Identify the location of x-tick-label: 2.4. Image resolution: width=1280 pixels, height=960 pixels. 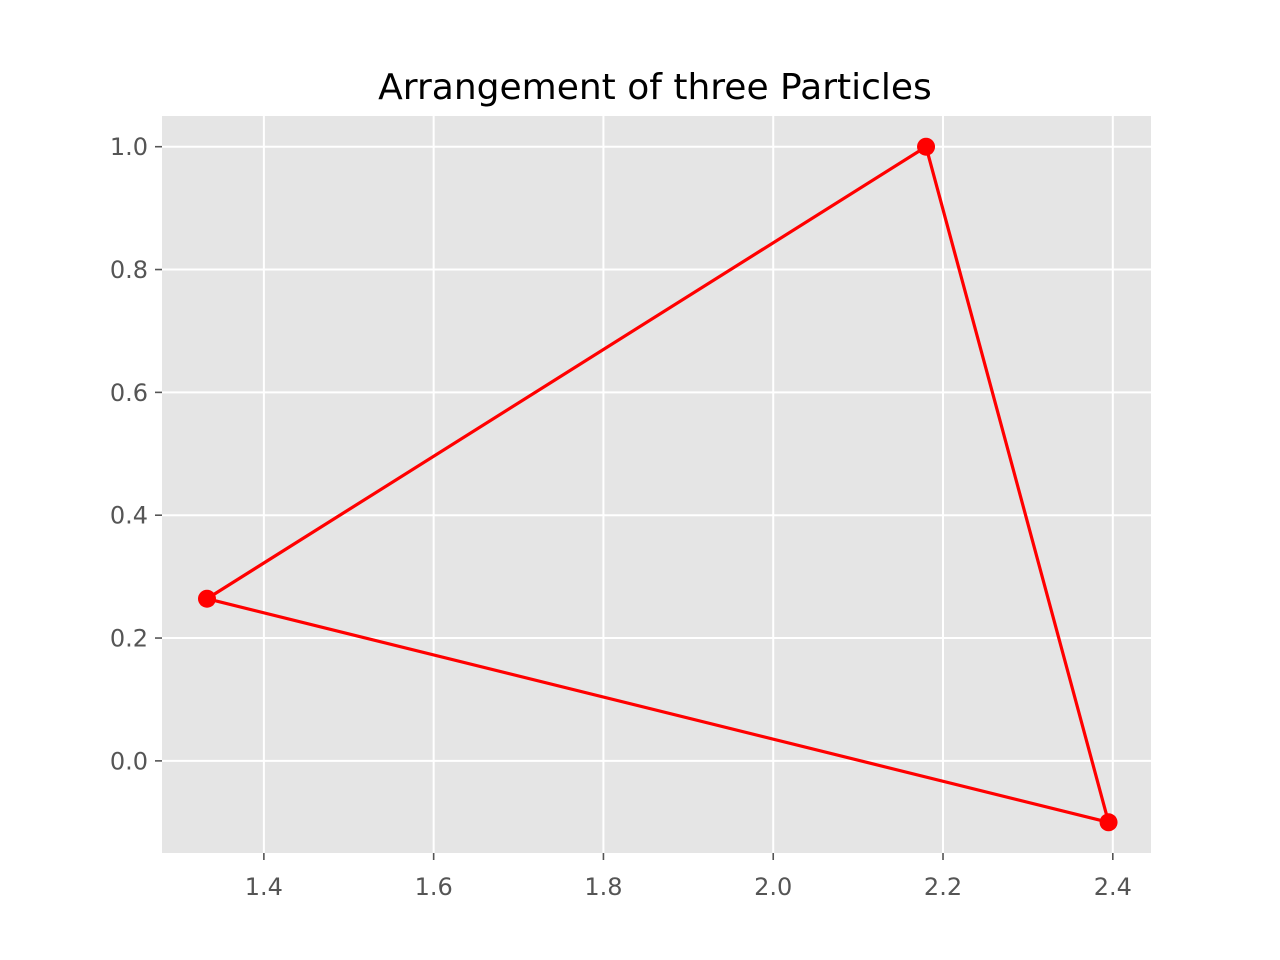
(1113, 887).